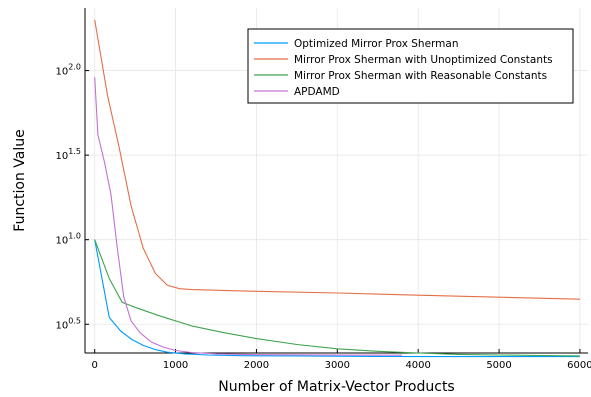  I want to click on y-tick-label: 101.5, so click(68, 154).